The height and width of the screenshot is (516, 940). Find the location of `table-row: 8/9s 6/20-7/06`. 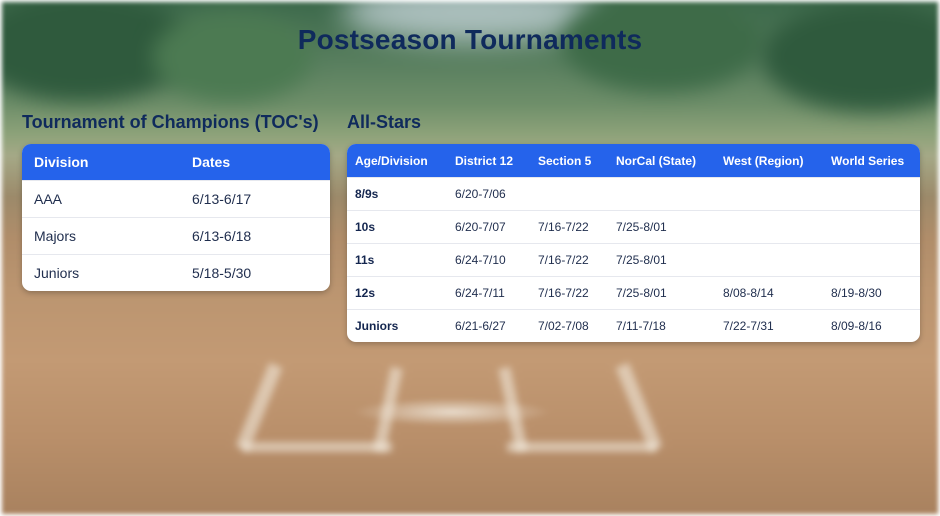

table-row: 8/9s 6/20-7/06 is located at coordinates (633, 194).